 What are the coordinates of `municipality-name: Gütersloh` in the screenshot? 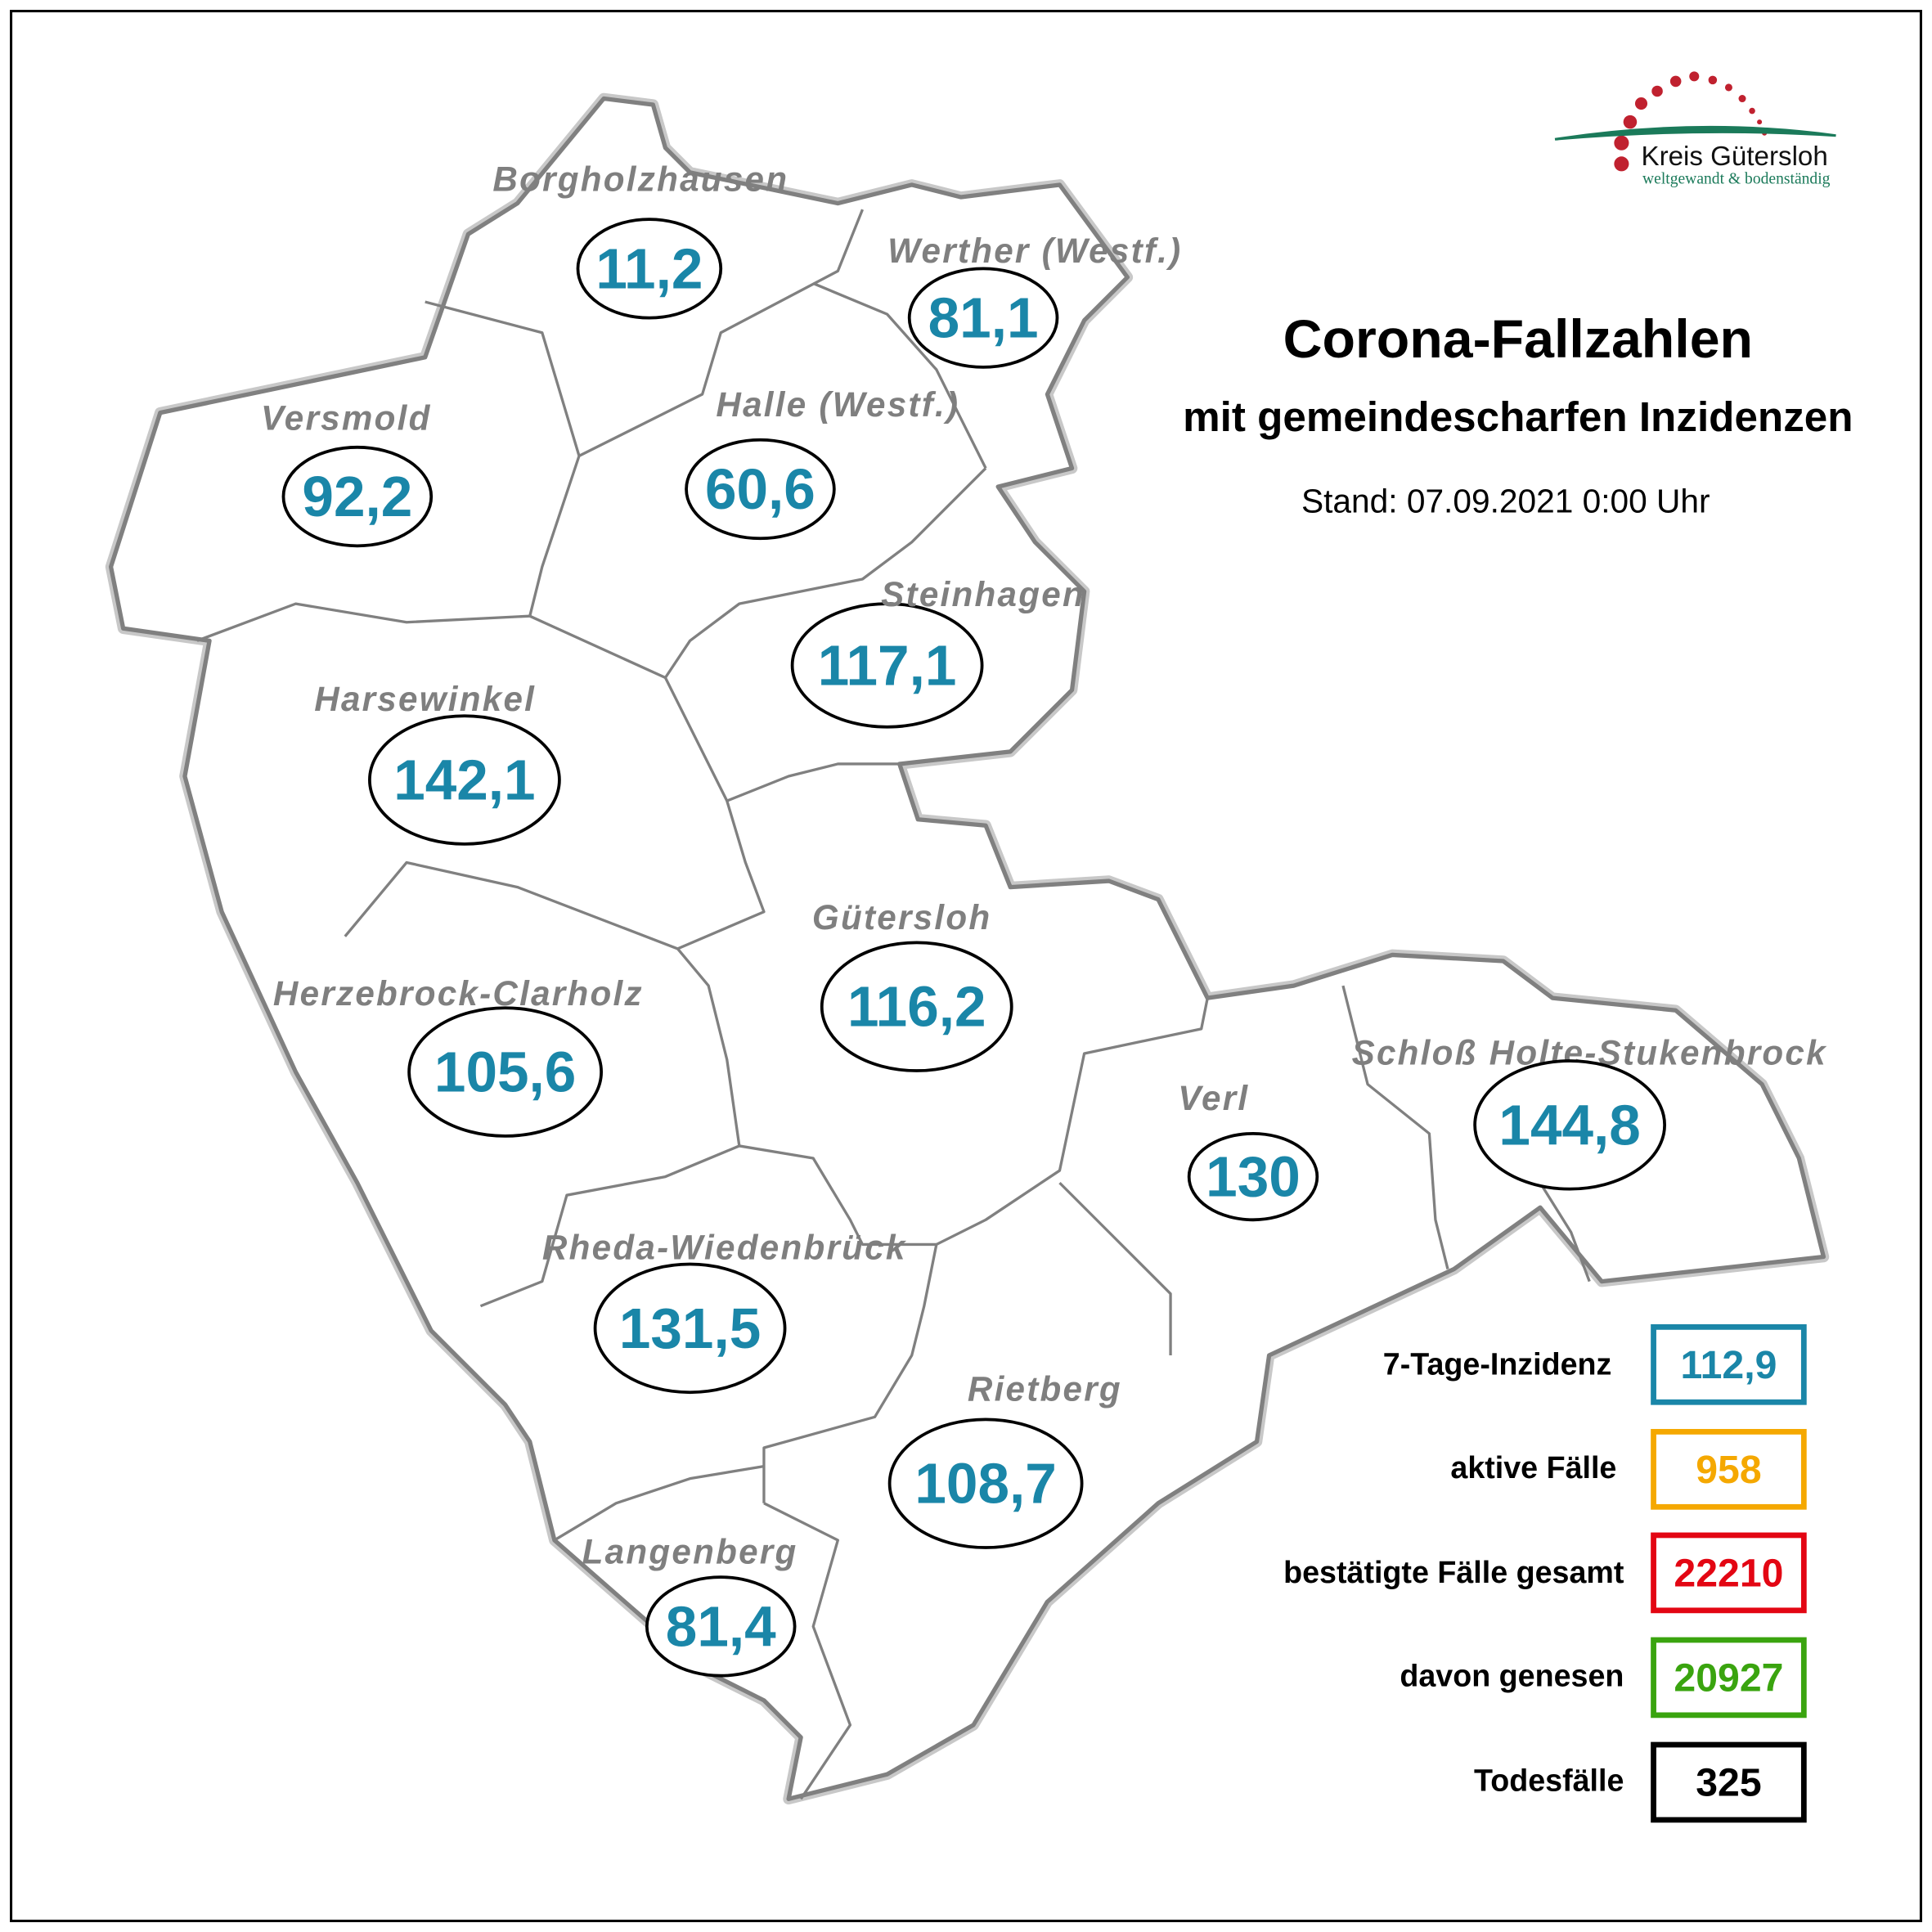 It's located at (901, 918).